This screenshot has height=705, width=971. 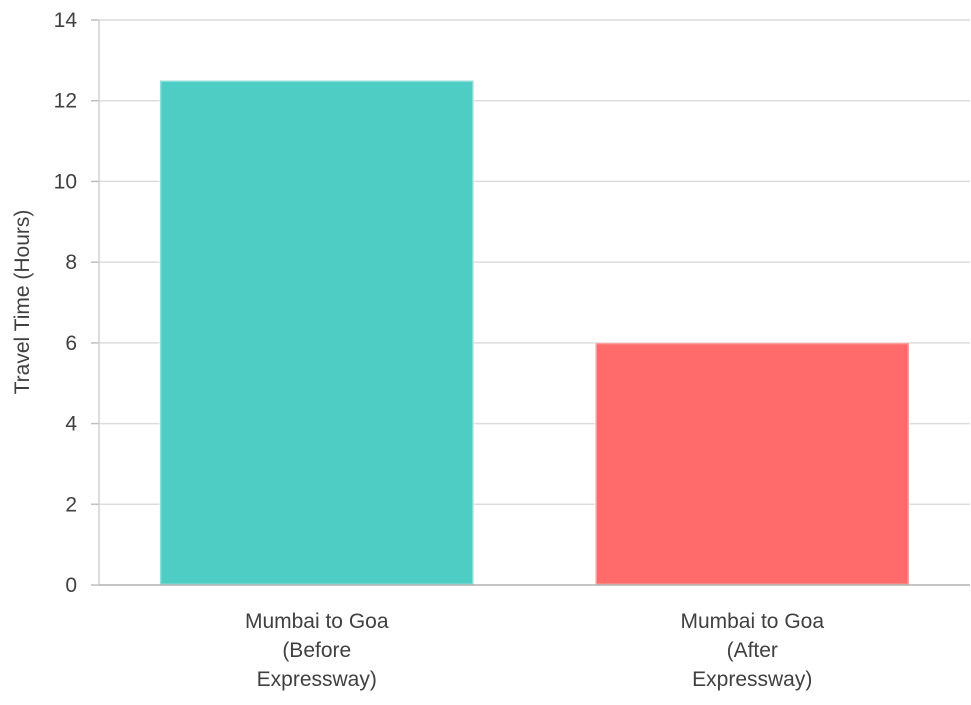 What do you see at coordinates (71, 343) in the screenshot?
I see `y-tick-label: 6` at bounding box center [71, 343].